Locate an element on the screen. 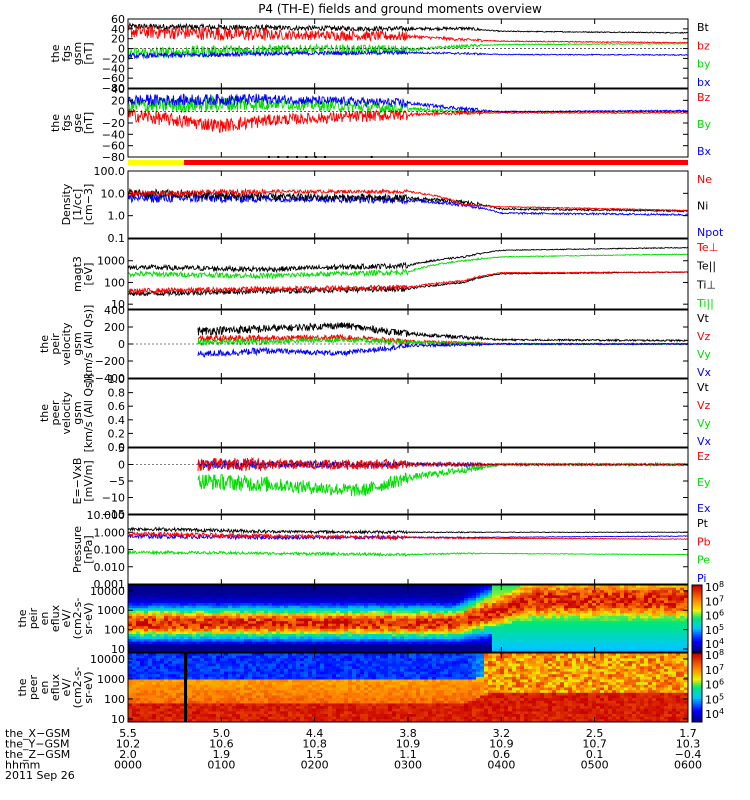 The height and width of the screenshot is (800, 750). series-bz is located at coordinates (408, 121).